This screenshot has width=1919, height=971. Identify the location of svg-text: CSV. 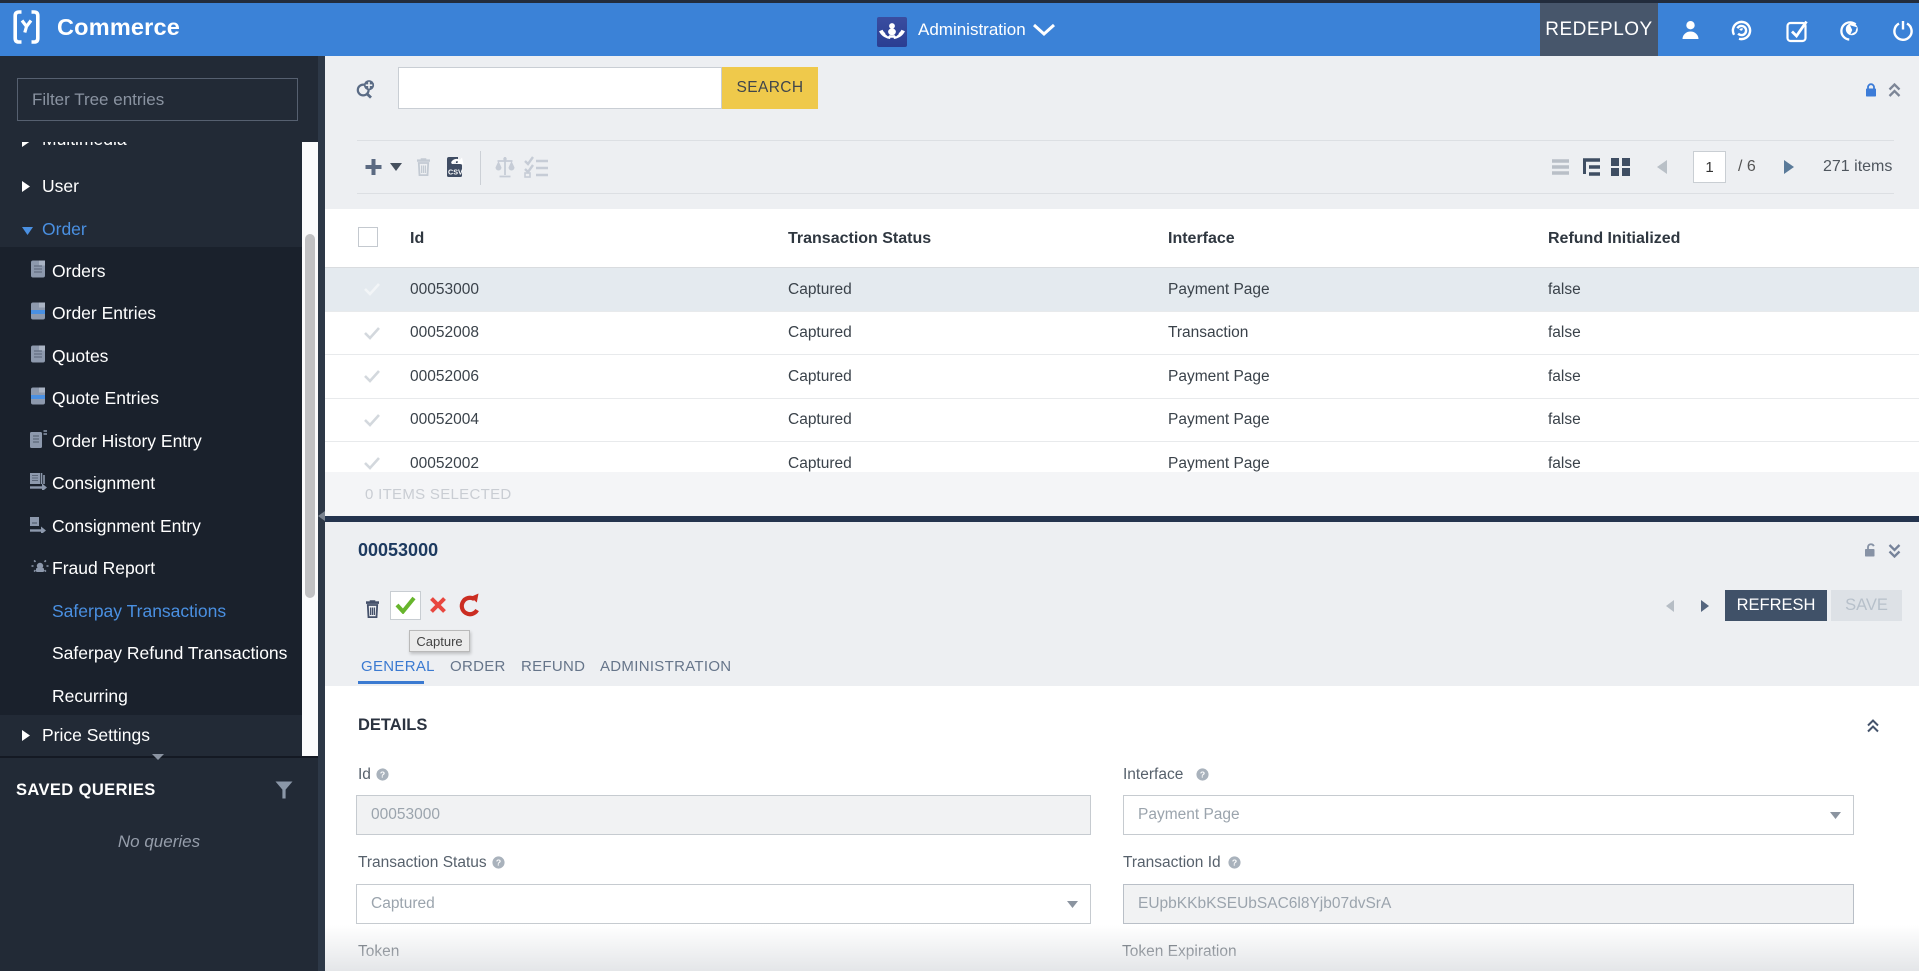
(455, 172).